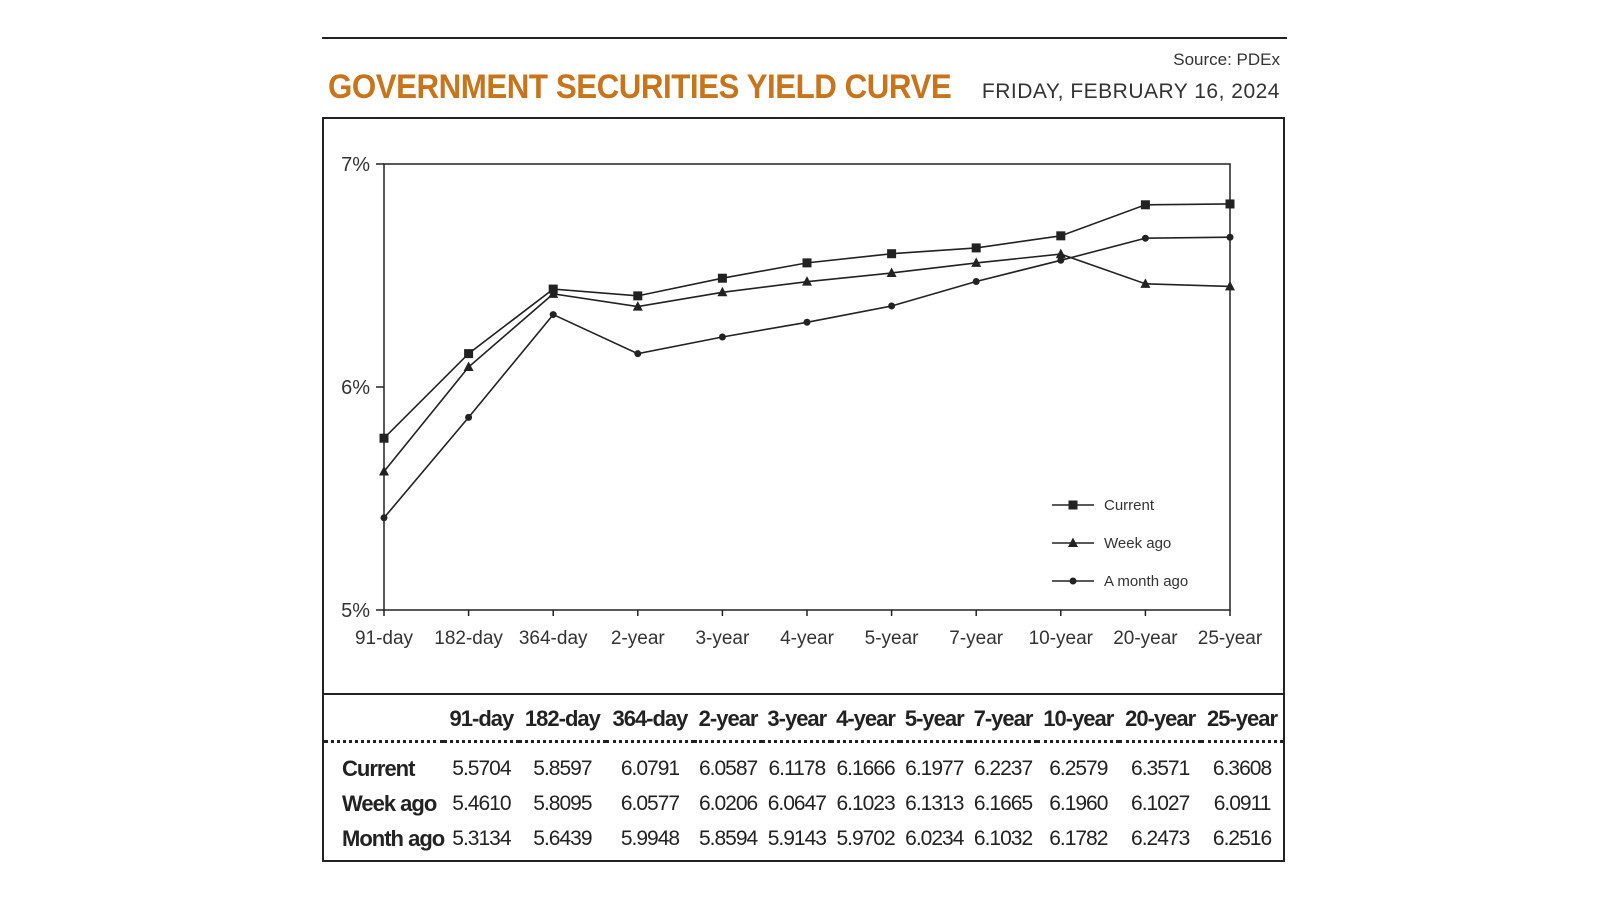  Describe the element at coordinates (1003, 838) in the screenshot. I see `table-cell: 6.1032` at that location.